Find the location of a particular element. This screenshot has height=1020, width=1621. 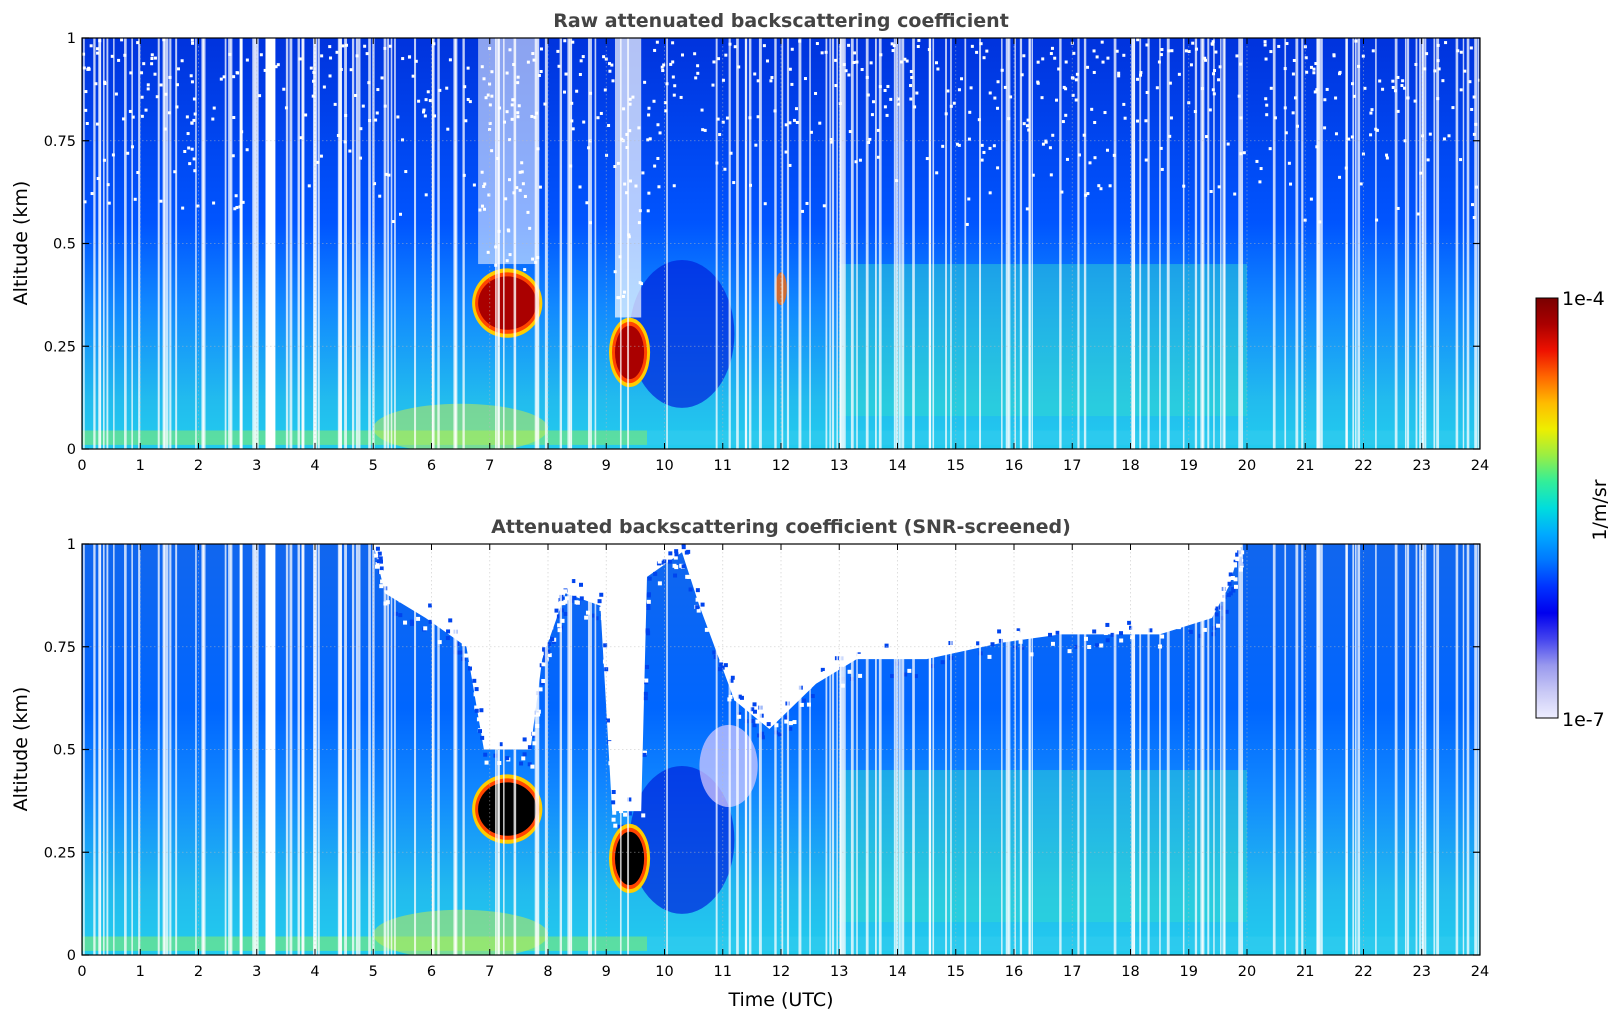

x-tick-label: 6 is located at coordinates (431, 466).